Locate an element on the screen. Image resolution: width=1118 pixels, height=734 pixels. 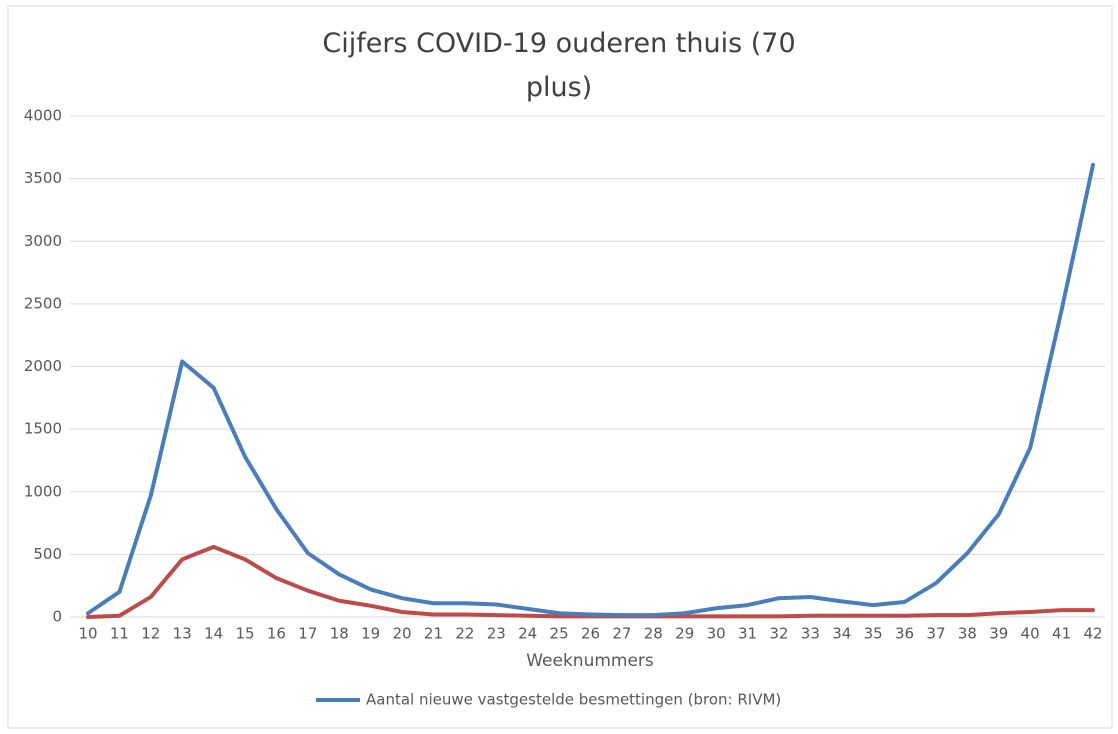
x-tick-label: 29 is located at coordinates (684, 634).